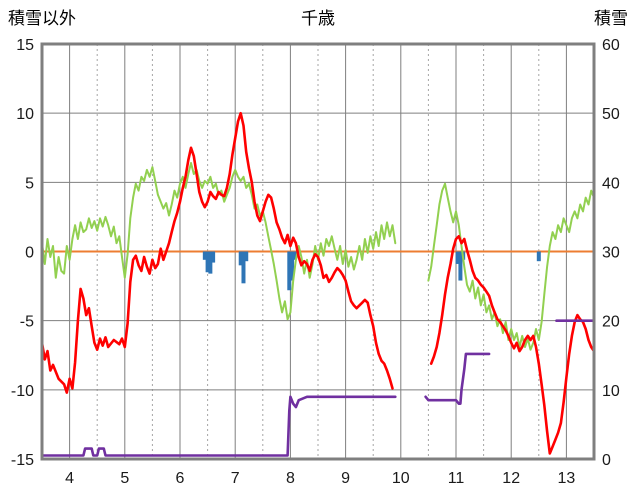 This screenshot has height=501, width=636. Describe the element at coordinates (25, 45) in the screenshot. I see `left-tick-label: 15` at that location.